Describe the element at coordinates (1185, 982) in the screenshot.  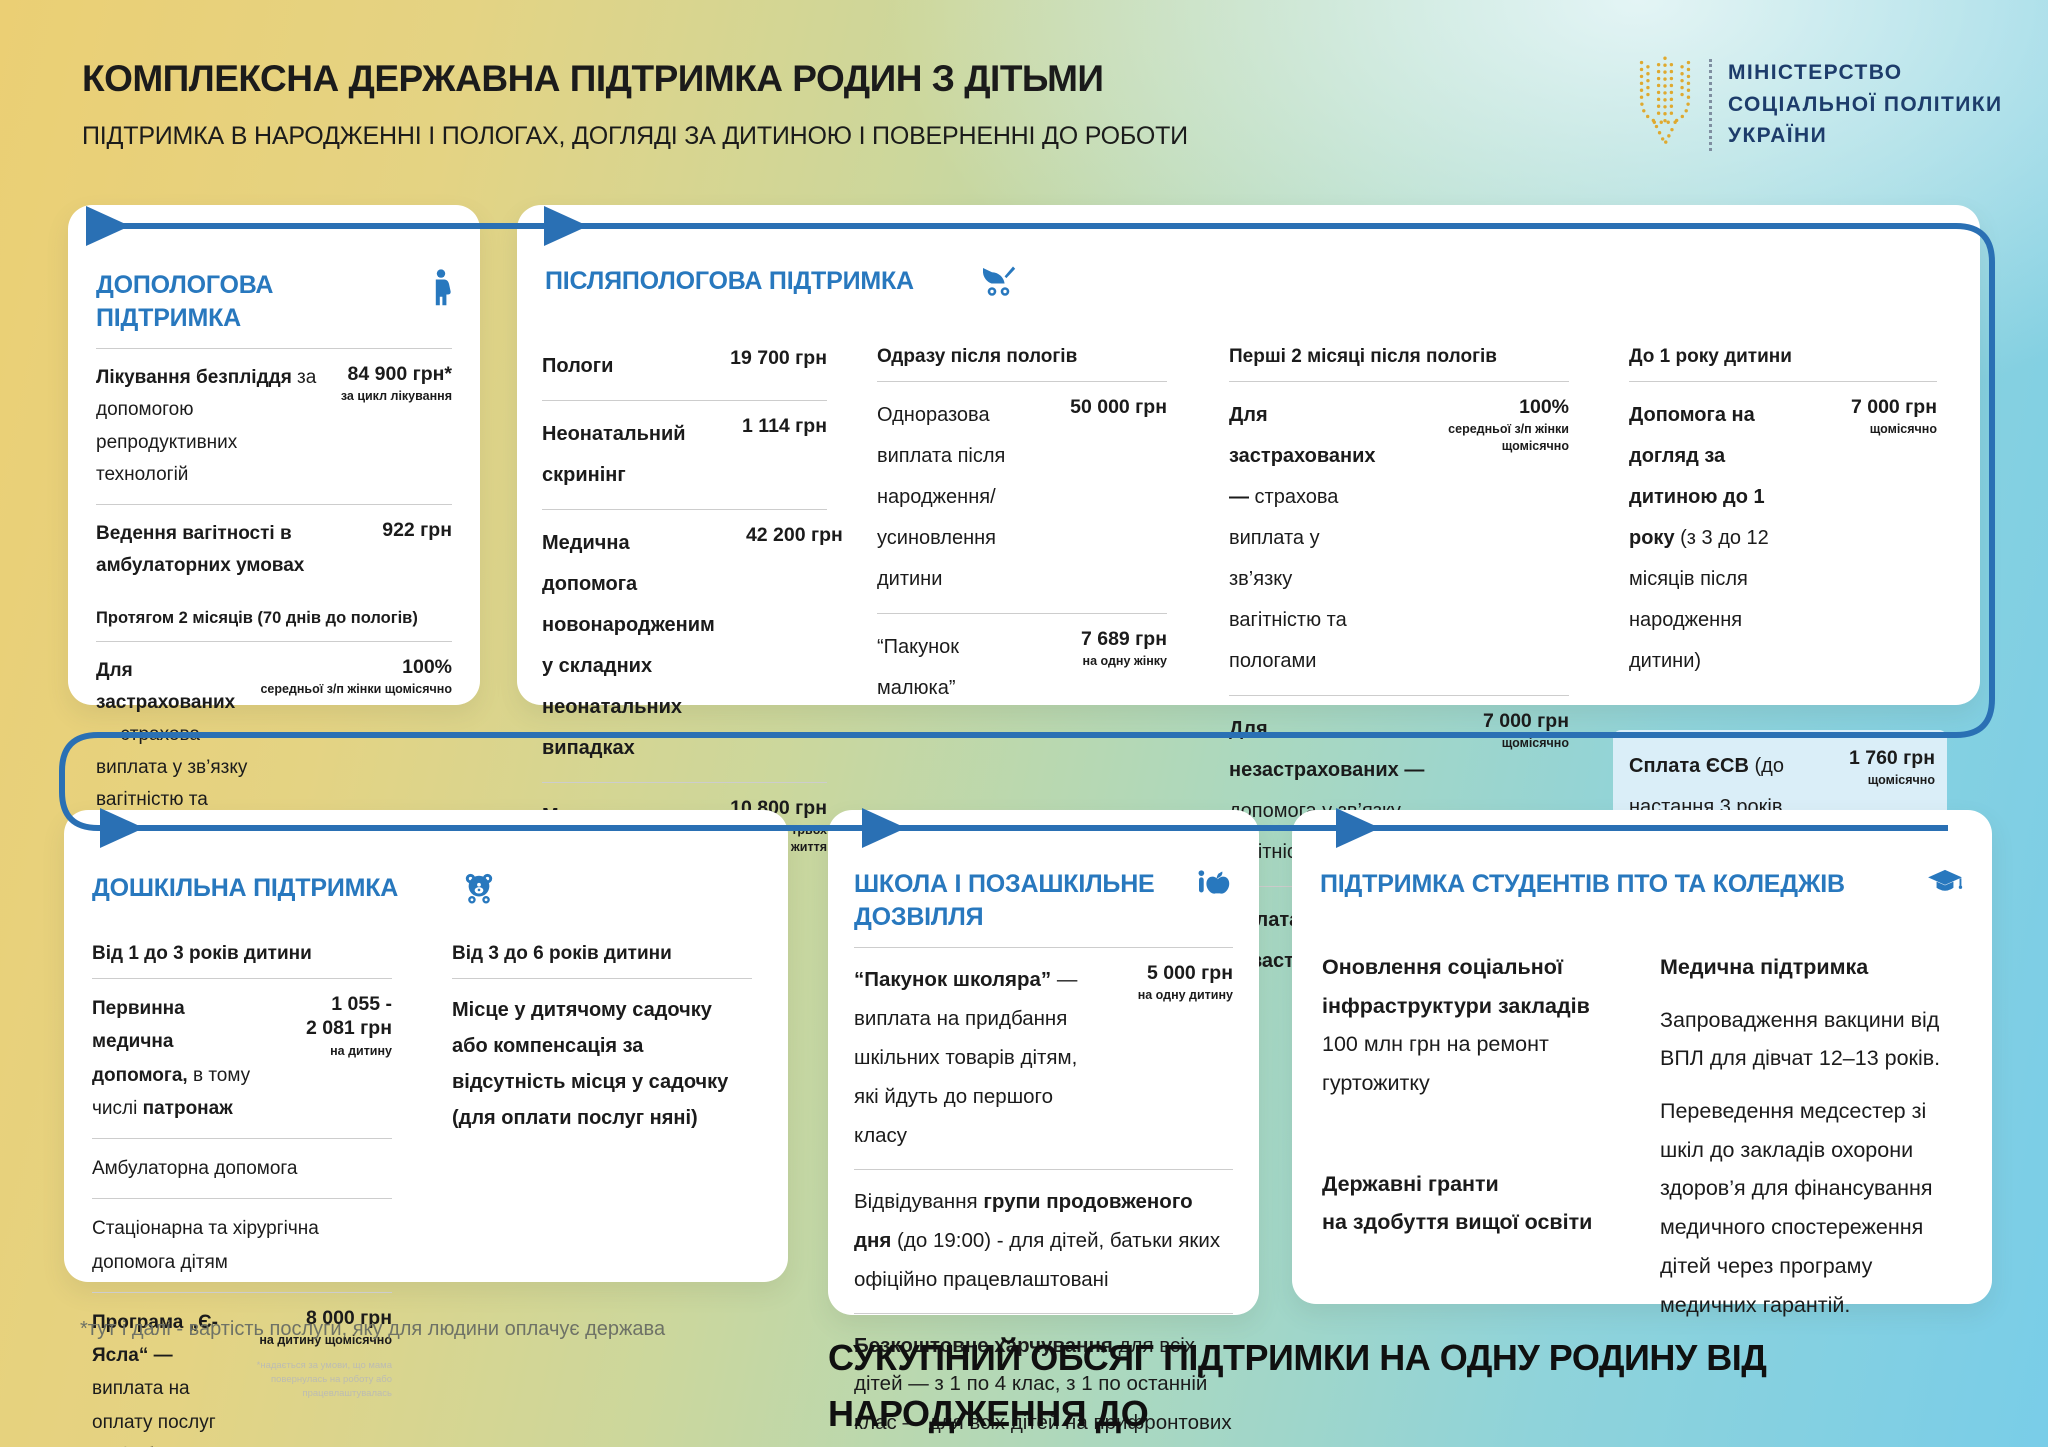
I see `benefit-value: 5 000 грн на одну дитину` at that location.